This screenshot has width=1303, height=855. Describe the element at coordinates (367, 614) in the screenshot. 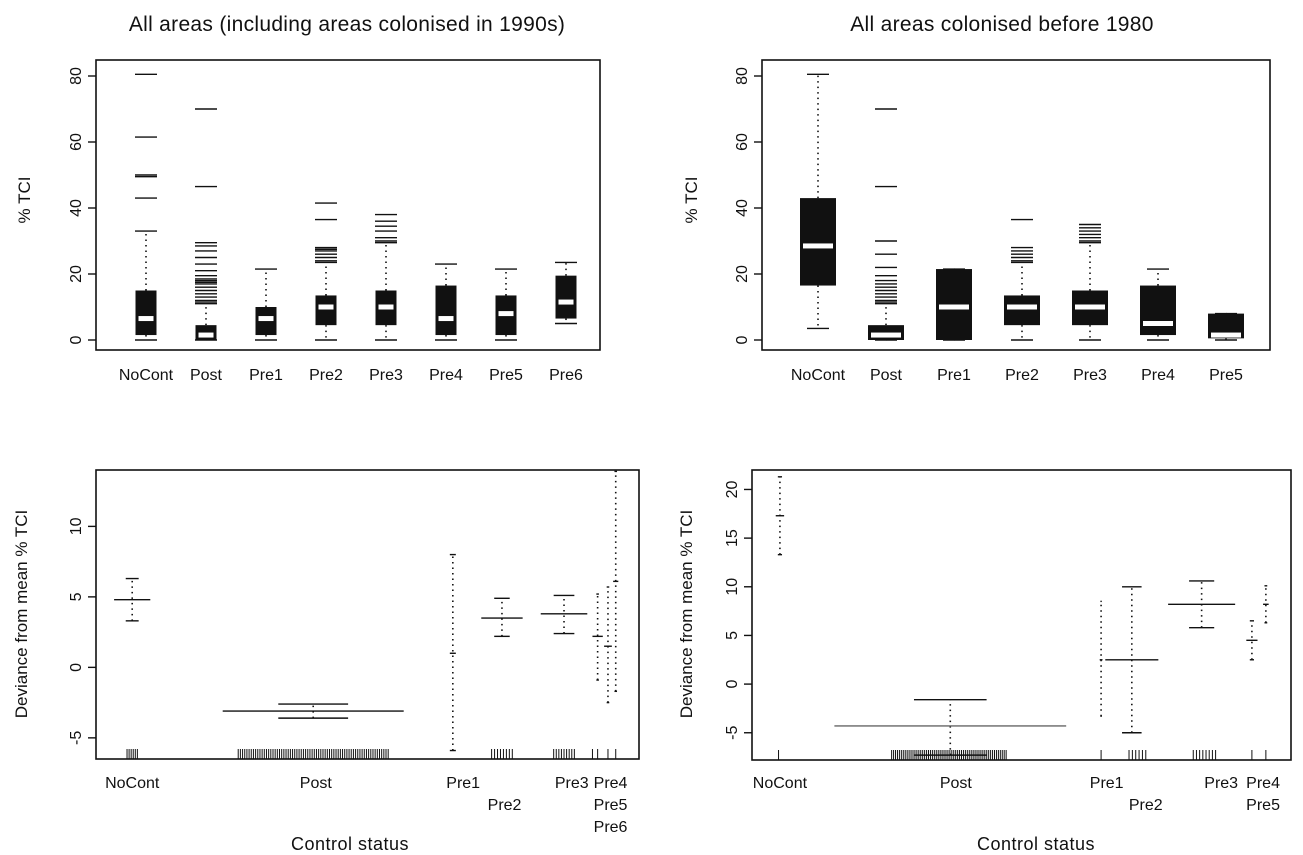

I see `panel-bl-frame` at that location.